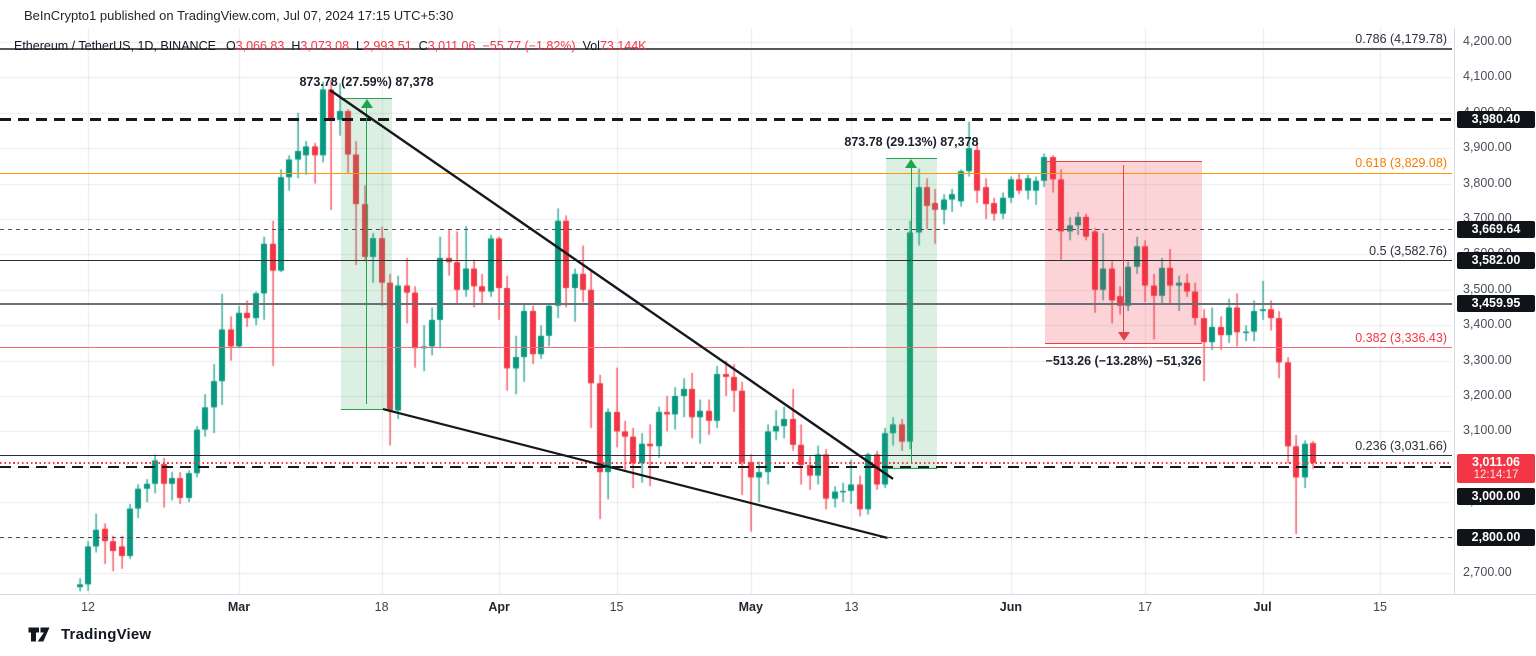 Image resolution: width=1536 pixels, height=656 pixels. Describe the element at coordinates (1401, 163) in the screenshot. I see `fib-level-label-fib-0618: 0.618 (3,829.08)` at that location.